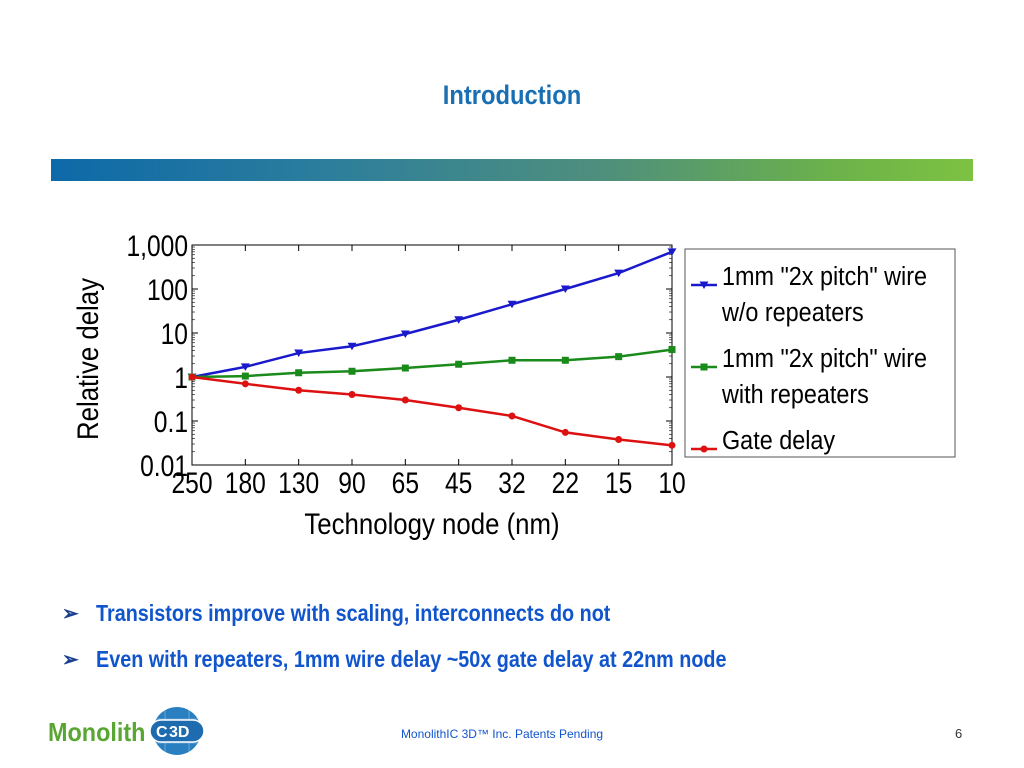 The height and width of the screenshot is (768, 1024). What do you see at coordinates (164, 466) in the screenshot?
I see `y-tick-label: 0.01` at bounding box center [164, 466].